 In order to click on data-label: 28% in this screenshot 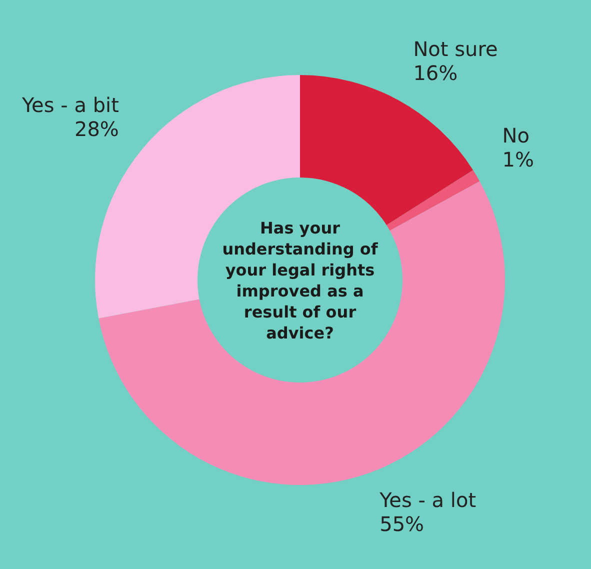, I will do `click(96, 129)`.